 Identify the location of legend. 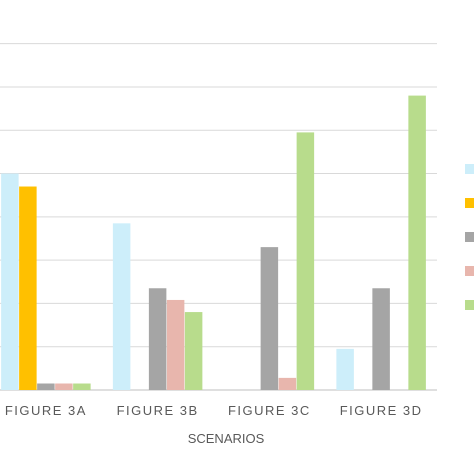
(469, 237).